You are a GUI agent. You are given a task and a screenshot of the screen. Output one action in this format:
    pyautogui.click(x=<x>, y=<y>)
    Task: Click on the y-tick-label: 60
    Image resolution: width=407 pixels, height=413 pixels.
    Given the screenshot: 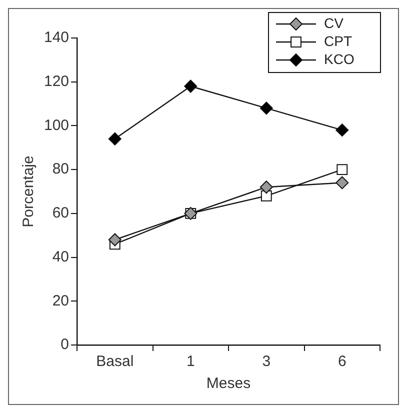 What is the action you would take?
    pyautogui.click(x=61, y=213)
    